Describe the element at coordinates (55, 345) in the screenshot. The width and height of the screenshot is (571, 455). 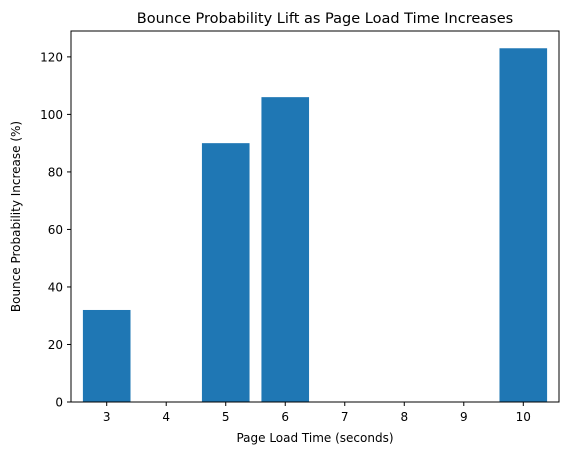
I see `y-tick-label: 20` at that location.